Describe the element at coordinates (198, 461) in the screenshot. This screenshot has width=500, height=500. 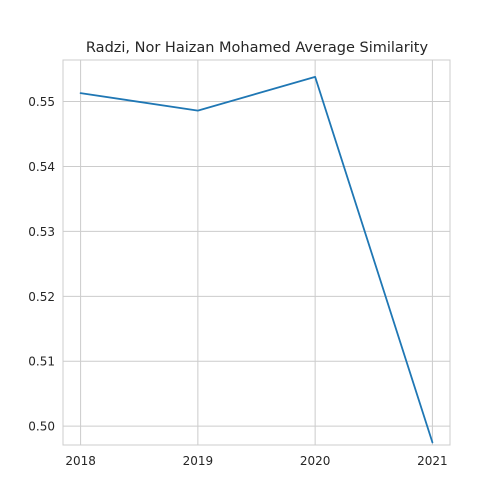
I see `x-tick-label: 2019` at that location.